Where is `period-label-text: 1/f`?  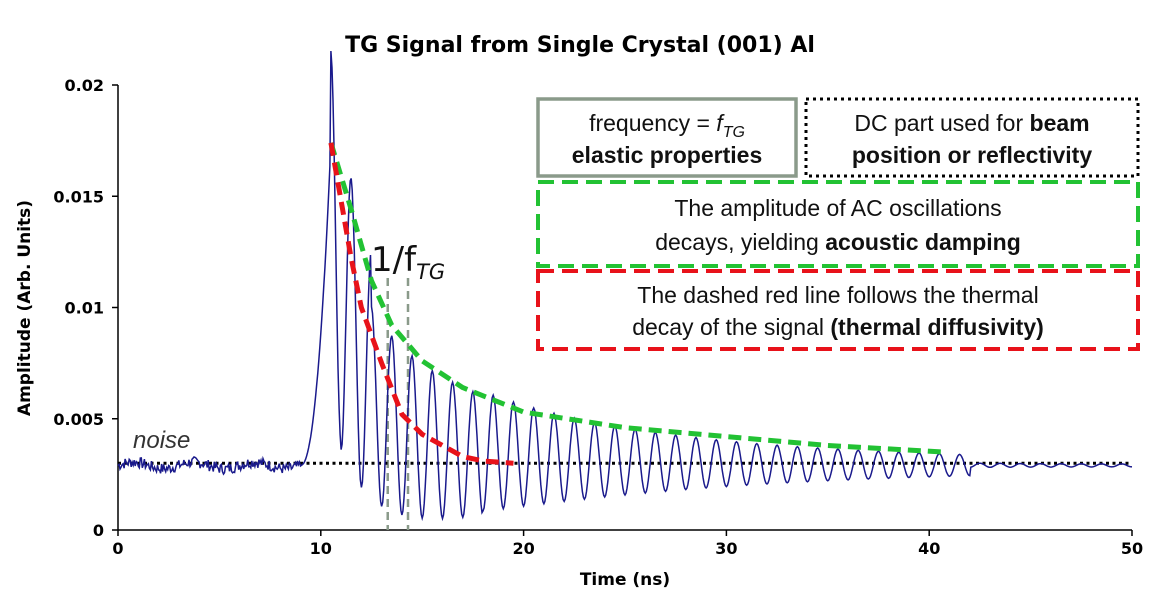
period-label-text: 1/f is located at coordinates (394, 260).